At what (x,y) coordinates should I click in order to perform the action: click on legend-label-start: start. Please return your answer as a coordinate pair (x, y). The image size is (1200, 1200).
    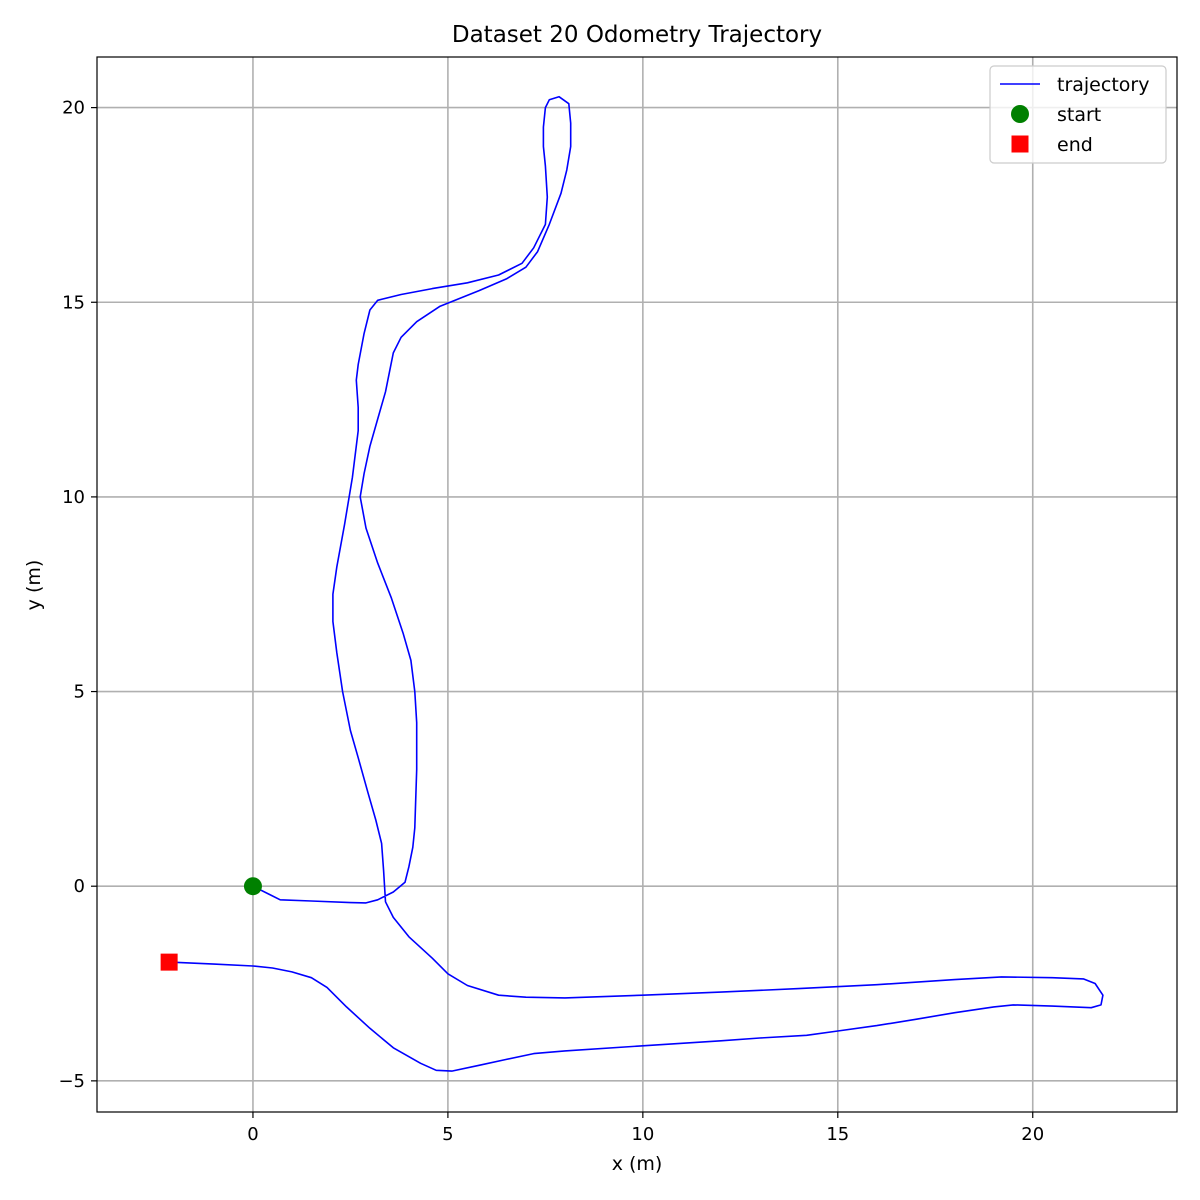
    Looking at the image, I should click on (1079, 115).